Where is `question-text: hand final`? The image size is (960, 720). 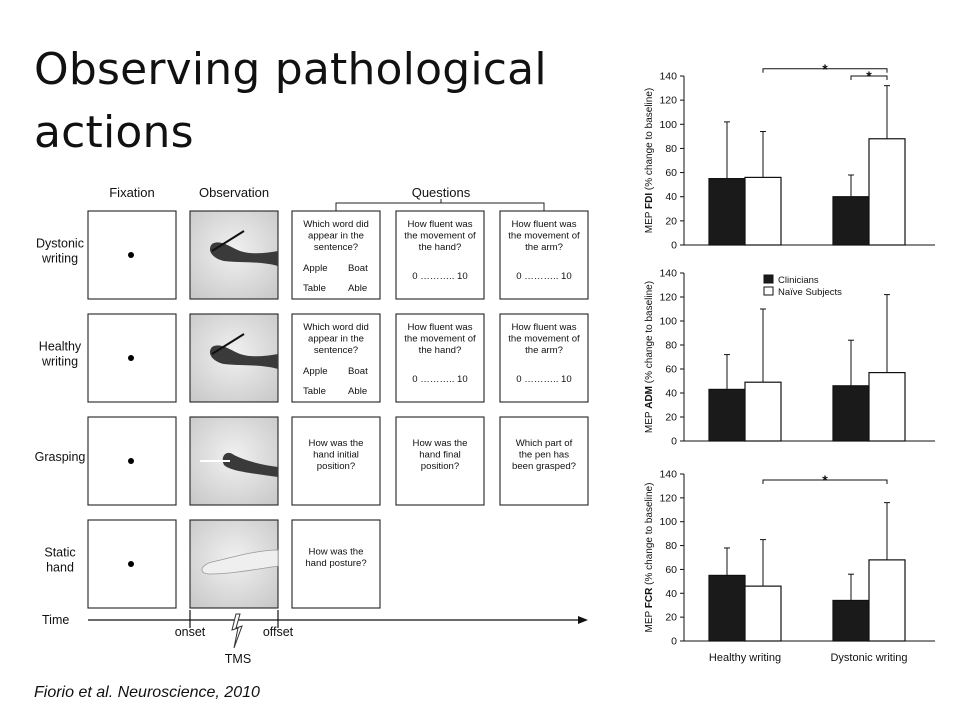 question-text: hand final is located at coordinates (440, 455).